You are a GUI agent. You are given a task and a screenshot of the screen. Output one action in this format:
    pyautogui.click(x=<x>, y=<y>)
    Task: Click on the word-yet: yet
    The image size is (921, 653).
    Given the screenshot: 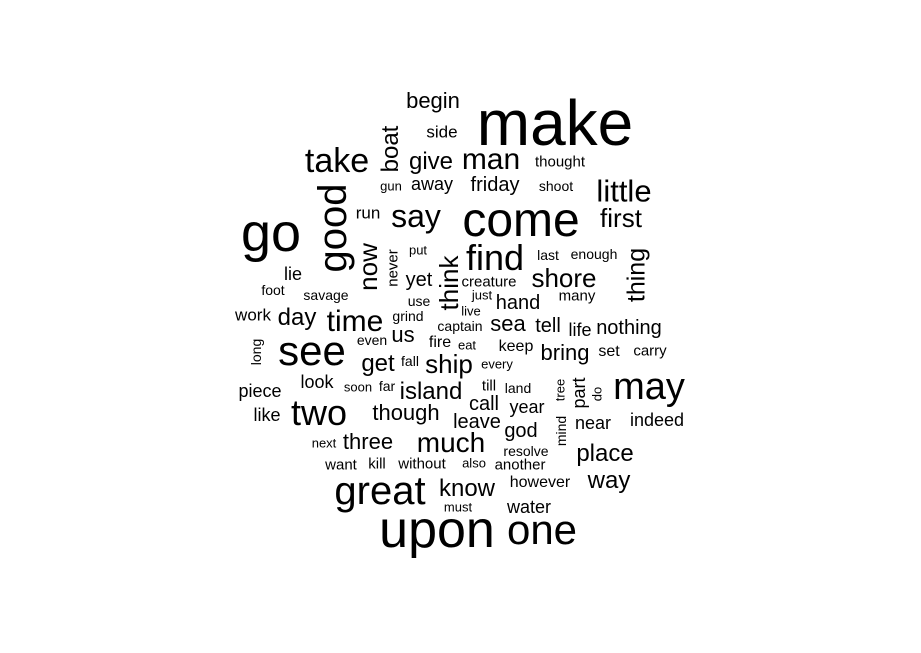 What is the action you would take?
    pyautogui.click(x=419, y=280)
    